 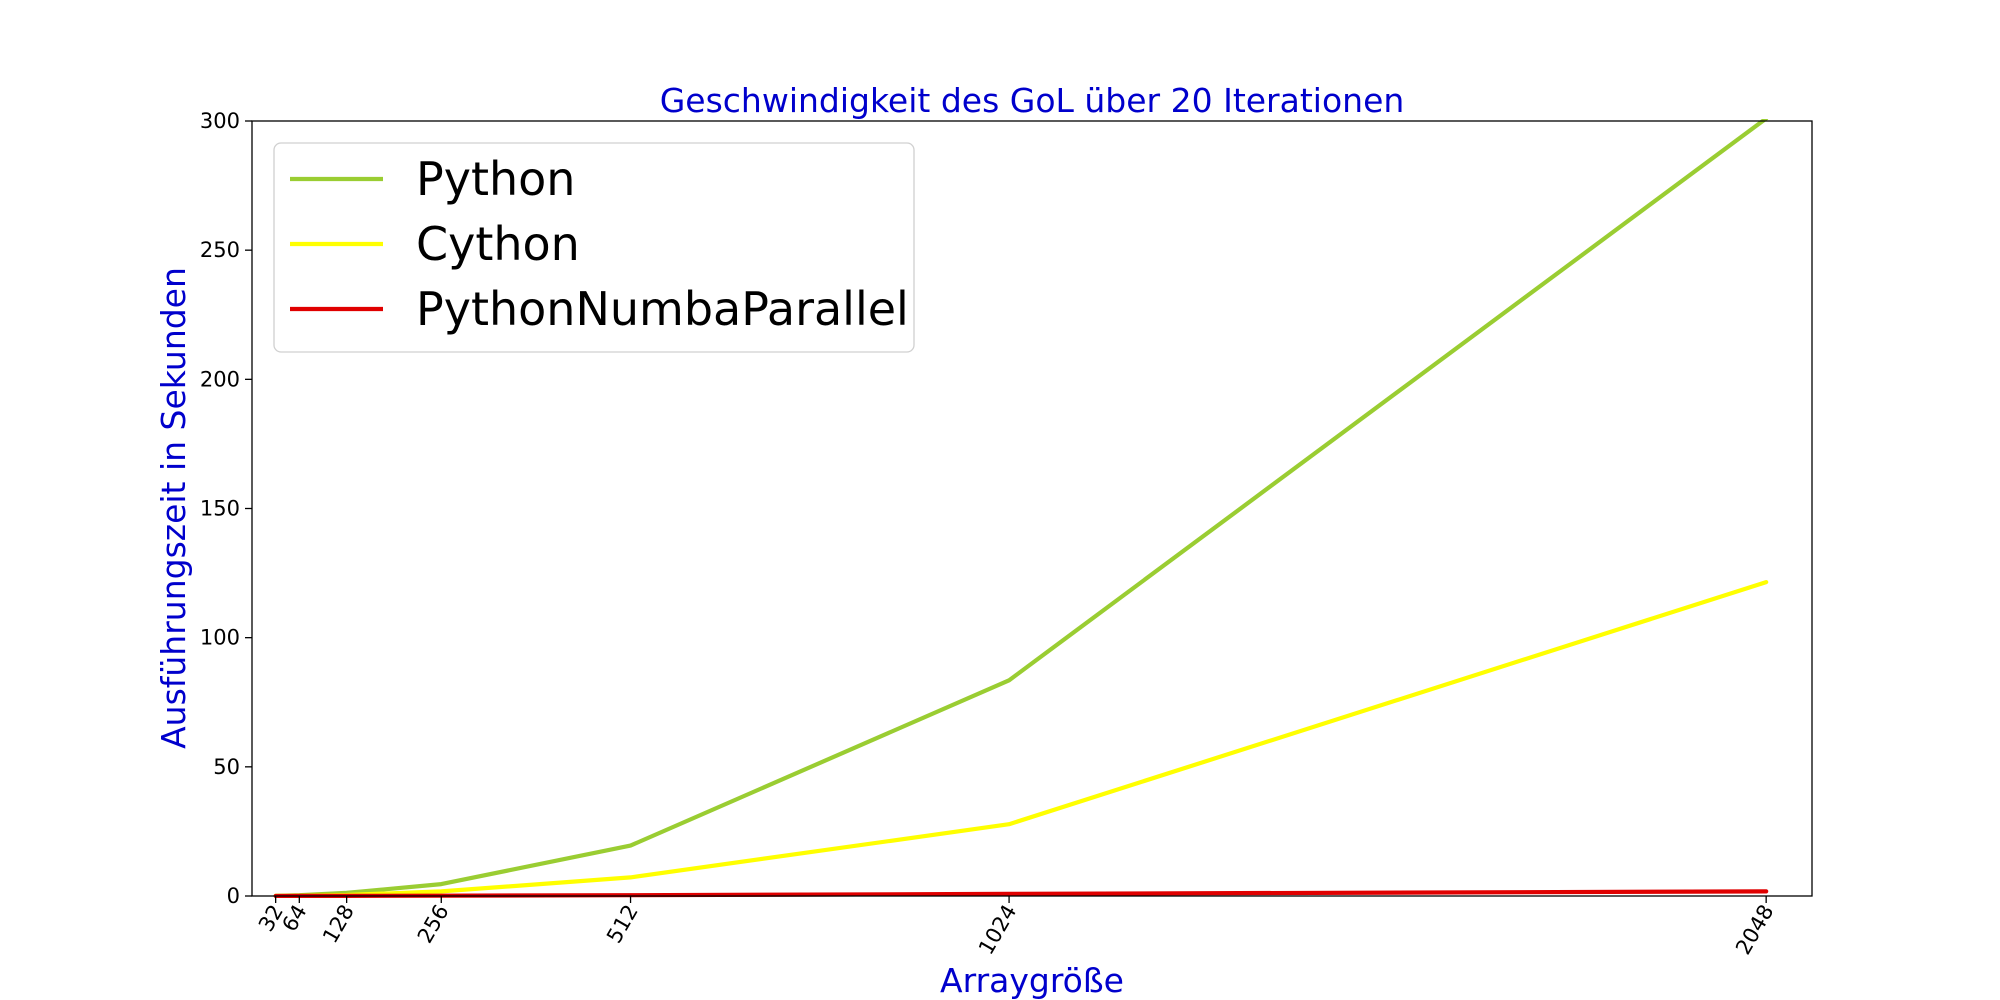 What do you see at coordinates (220, 121) in the screenshot?
I see `y-tick-label: 300` at bounding box center [220, 121].